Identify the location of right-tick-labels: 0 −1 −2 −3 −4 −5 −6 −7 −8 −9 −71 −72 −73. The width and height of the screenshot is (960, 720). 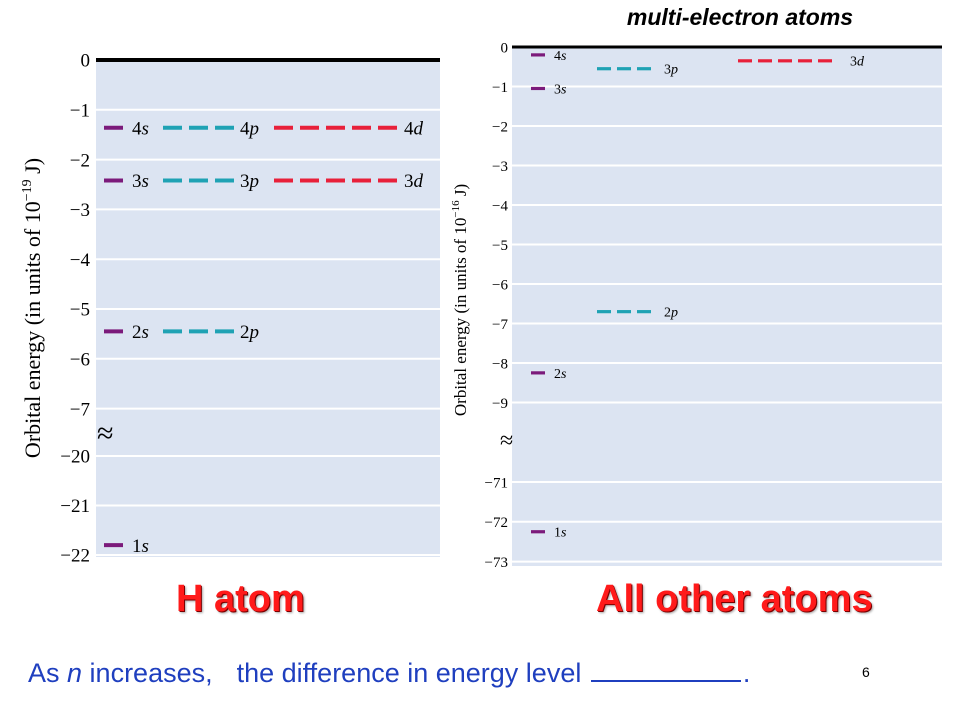
(497, 305).